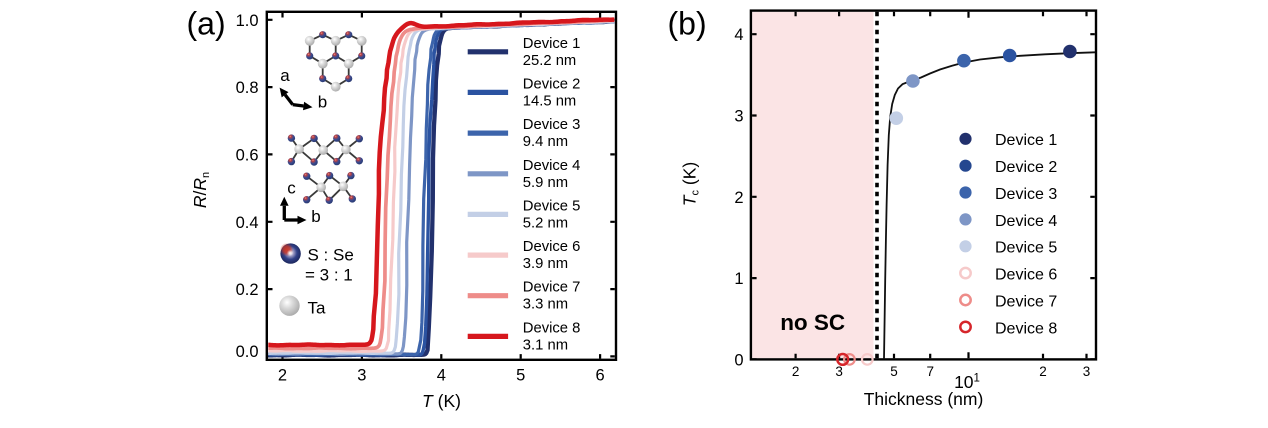  Describe the element at coordinates (206, 24) in the screenshot. I see `svg-text: (a)` at that location.